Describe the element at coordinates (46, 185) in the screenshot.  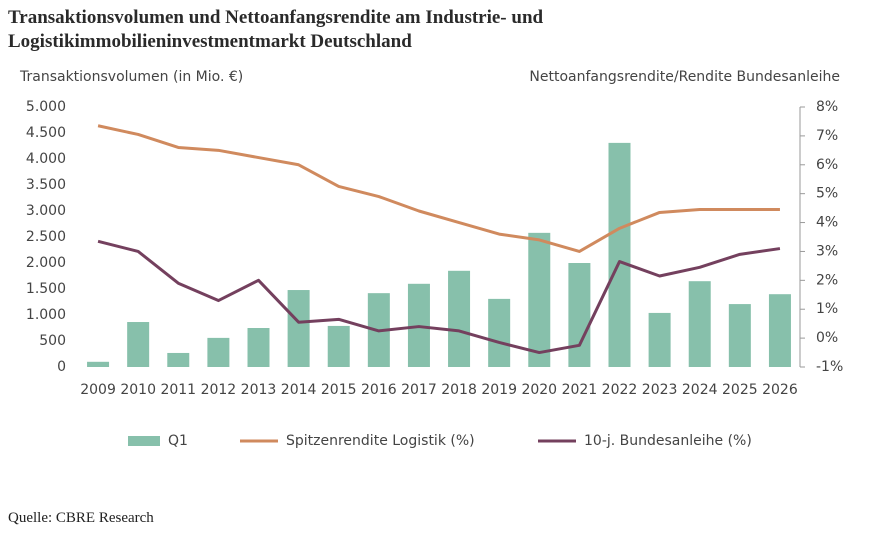
I see `y-tick-label: 3.500` at that location.